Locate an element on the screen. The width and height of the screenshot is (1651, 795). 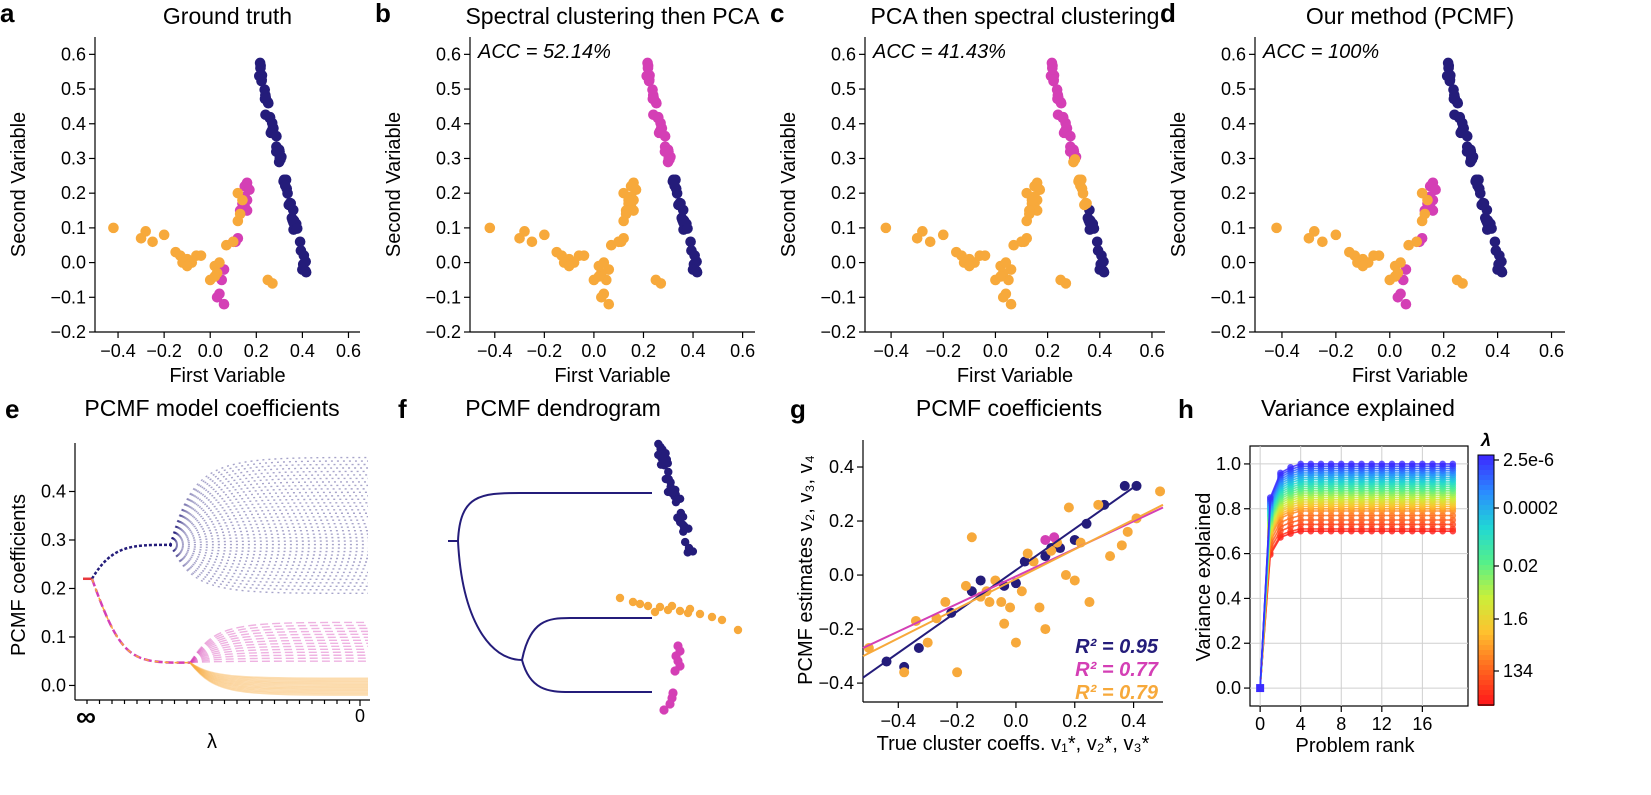
y-tick-label: −0.1 is located at coordinates (443, 297).